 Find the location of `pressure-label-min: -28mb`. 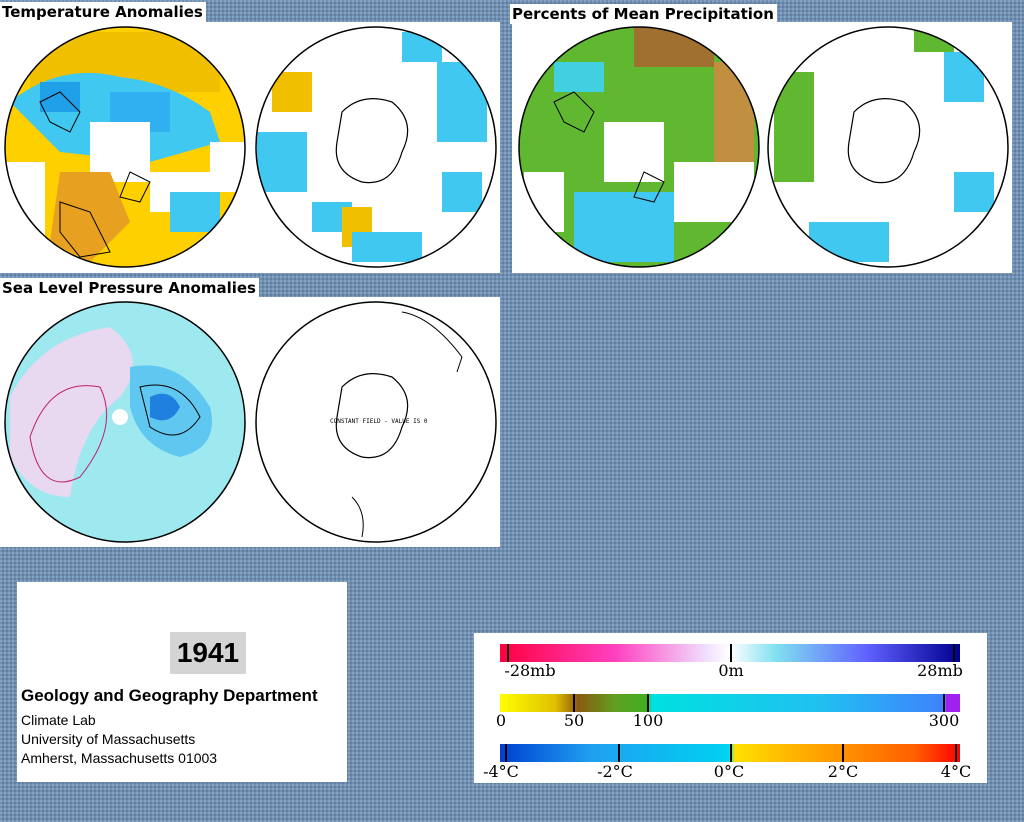

pressure-label-min: -28mb is located at coordinates (530, 670).